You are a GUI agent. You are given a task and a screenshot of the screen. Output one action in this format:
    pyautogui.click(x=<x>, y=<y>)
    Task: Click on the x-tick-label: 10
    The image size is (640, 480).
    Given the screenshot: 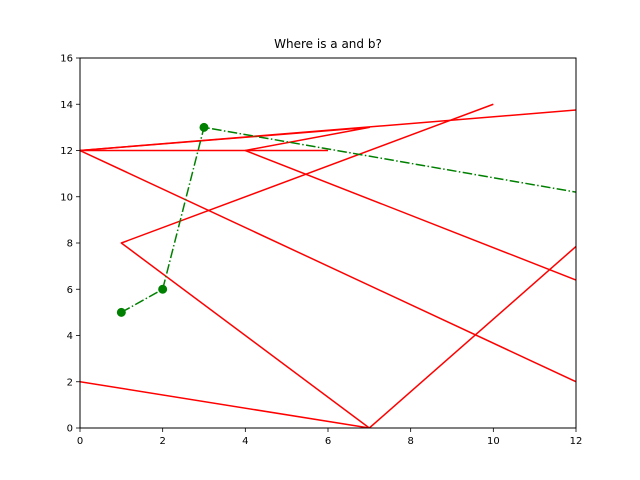 What is the action you would take?
    pyautogui.click(x=493, y=441)
    